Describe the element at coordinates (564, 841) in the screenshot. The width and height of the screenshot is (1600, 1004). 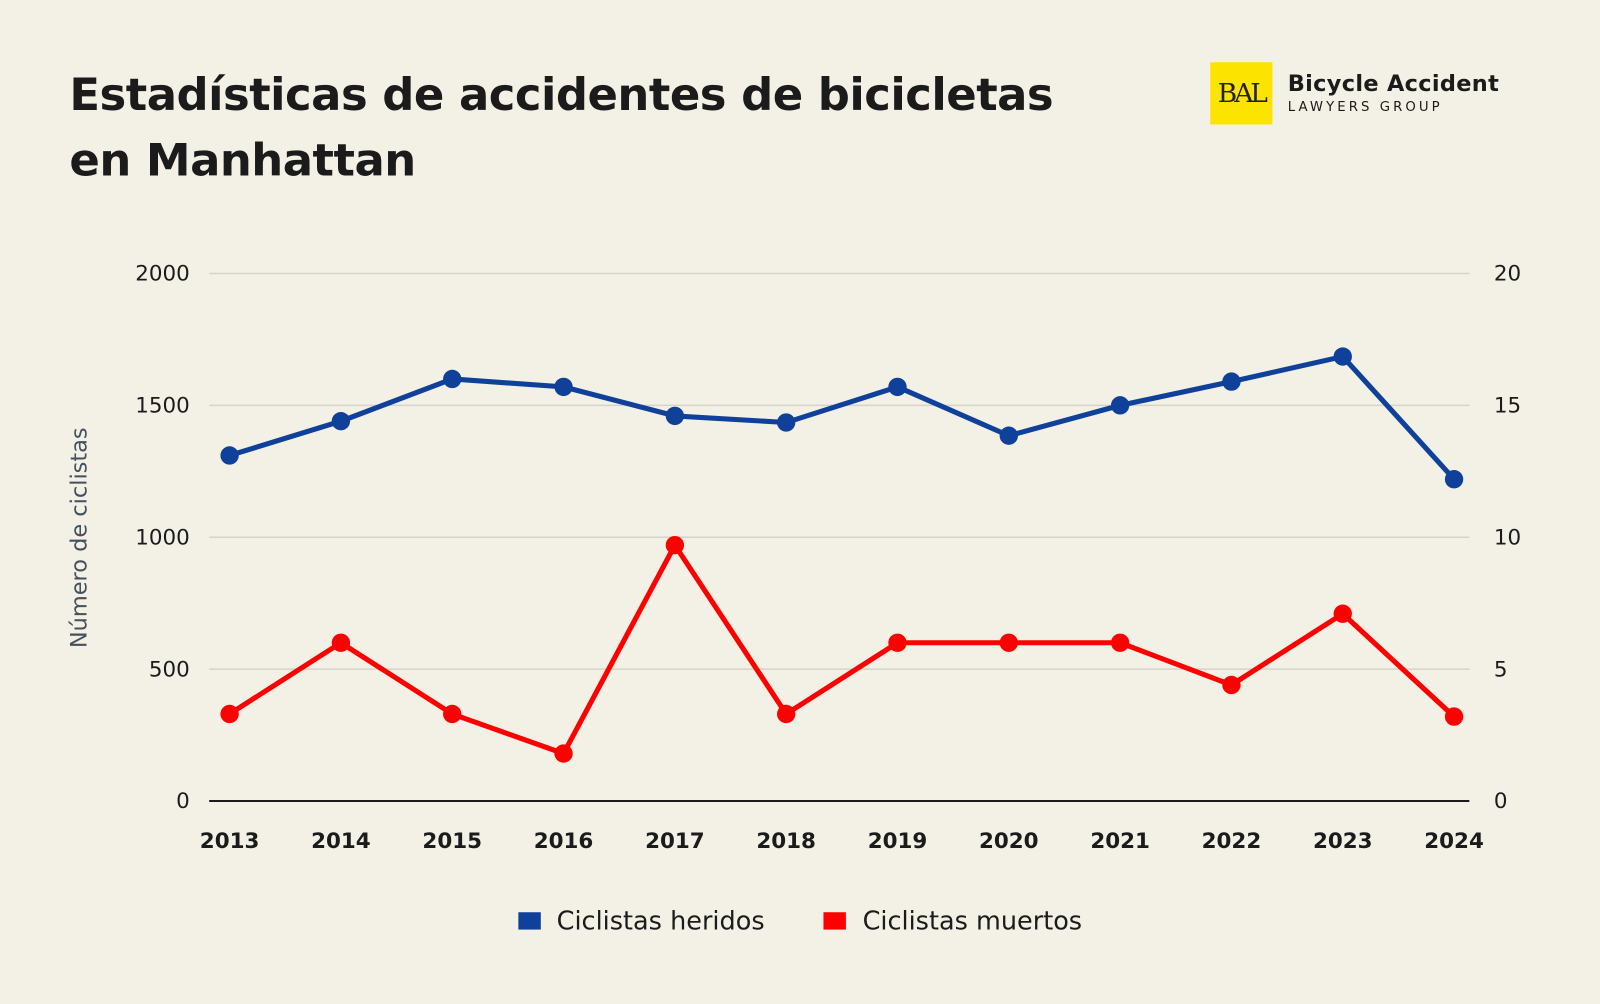
I see `x-tick-label: 2016` at that location.